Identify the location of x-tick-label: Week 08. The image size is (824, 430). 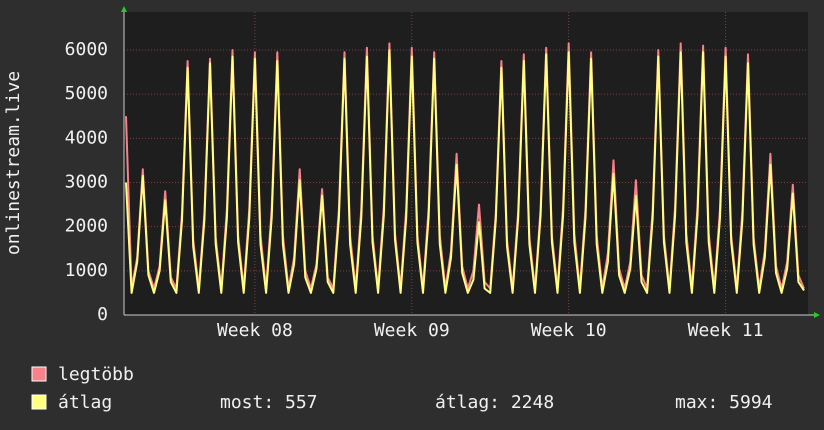
(255, 330).